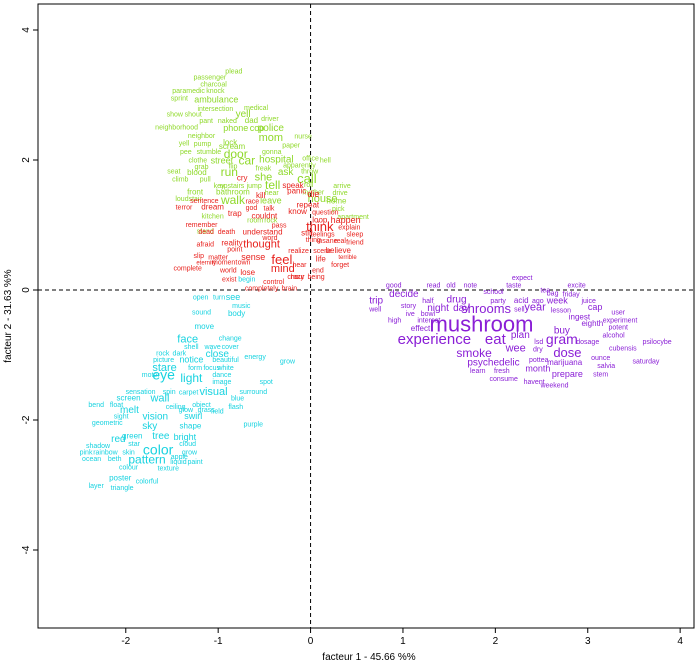 The width and height of the screenshot is (700, 669). Describe the element at coordinates (588, 641) in the screenshot. I see `x-tick-label: 3` at that location.